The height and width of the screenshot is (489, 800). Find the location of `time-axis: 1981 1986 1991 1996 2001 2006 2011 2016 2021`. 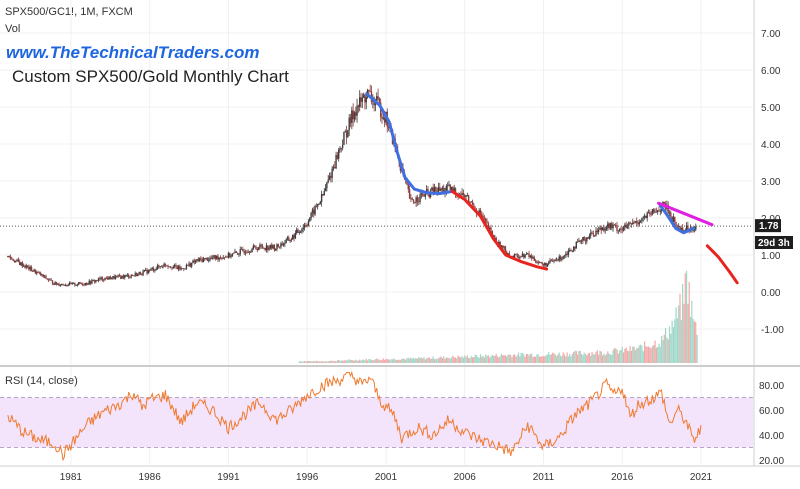

time-axis: 1981 1986 1991 1996 2001 2006 2011 2016 2021 is located at coordinates (386, 477).